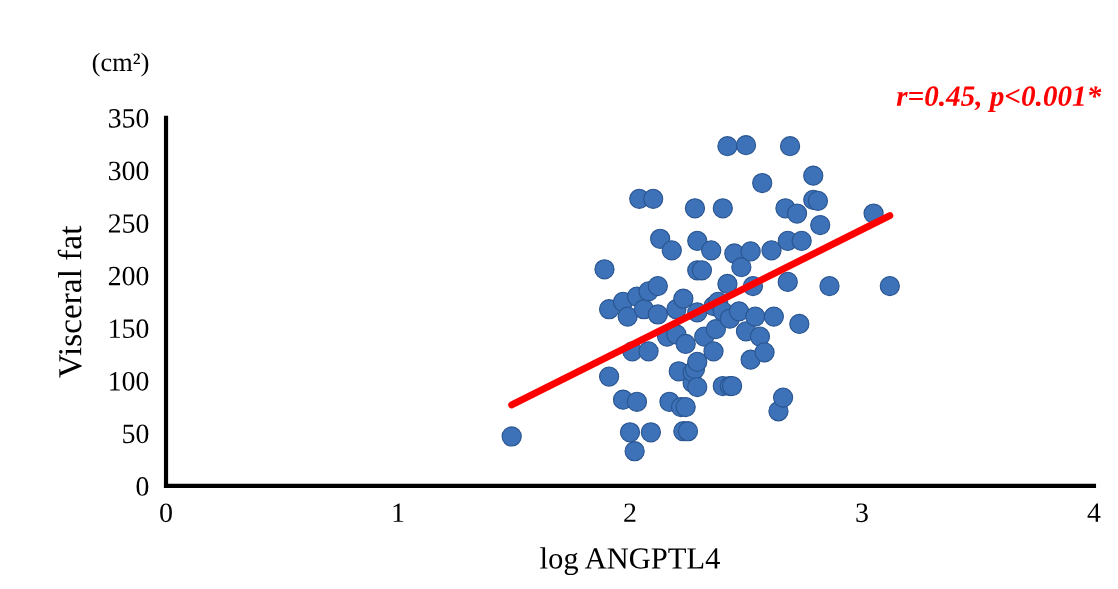  I want to click on y-tick-label: 250, so click(128, 223).